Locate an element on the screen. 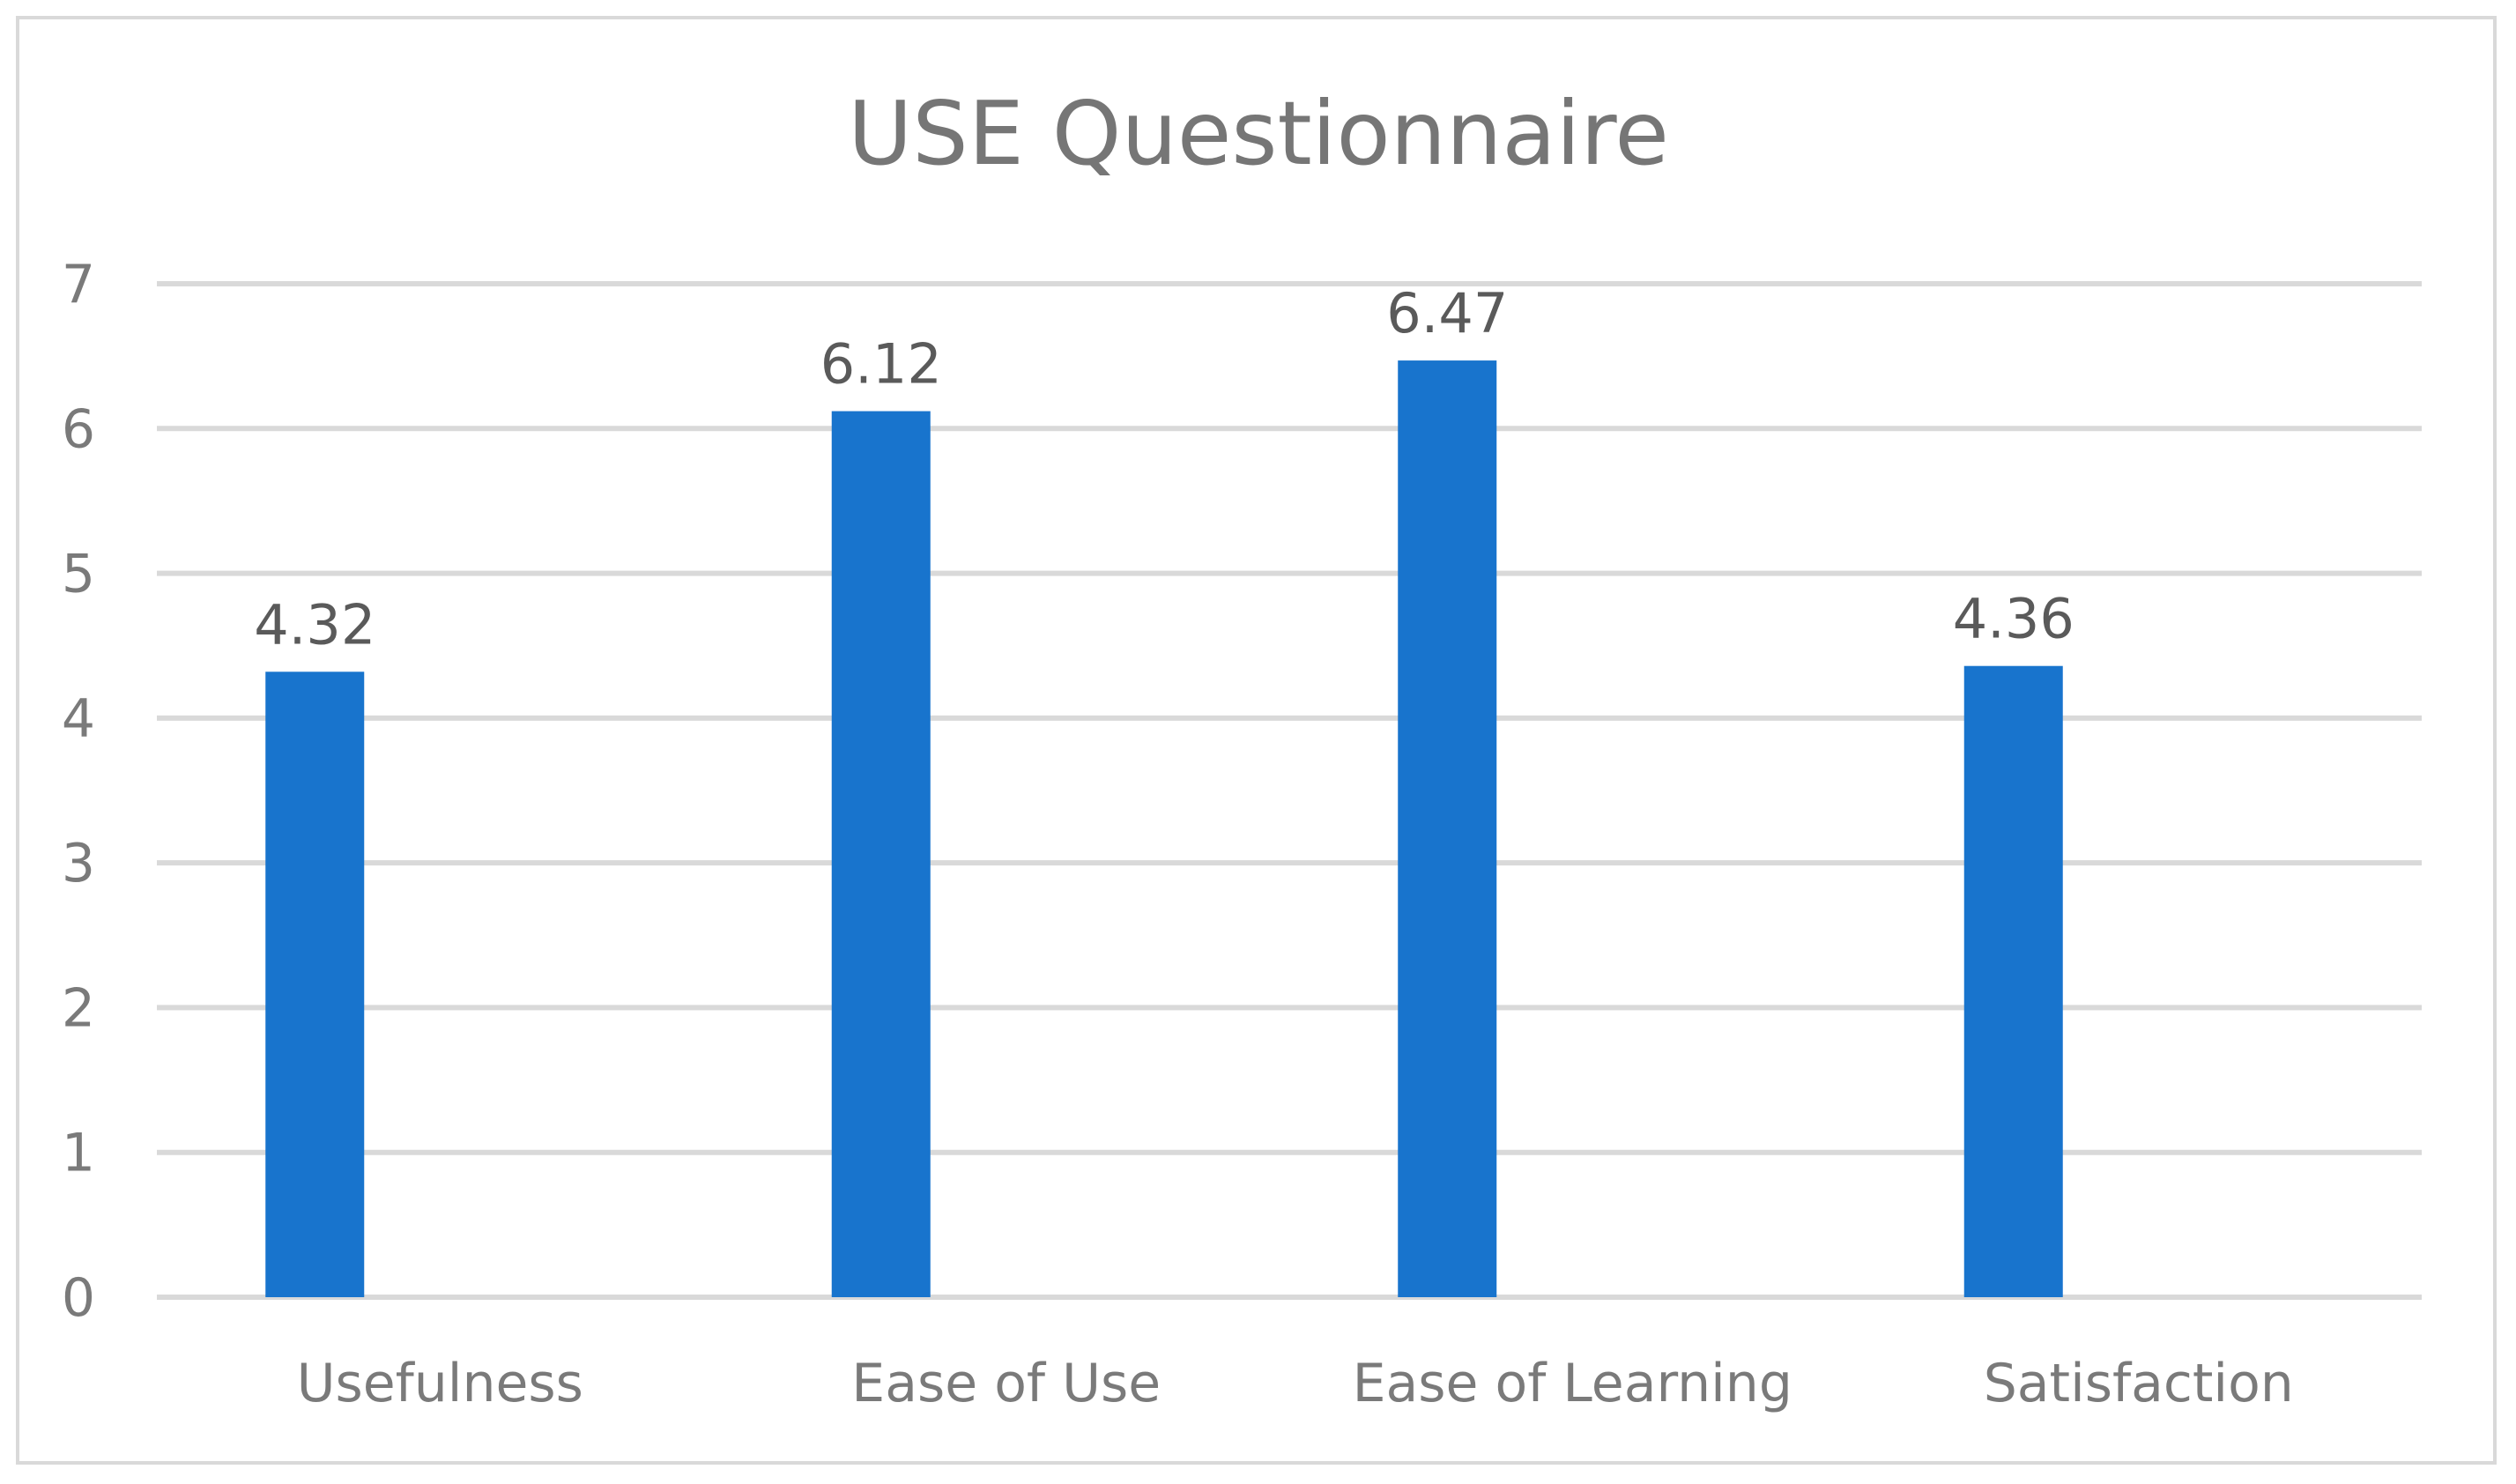 The height and width of the screenshot is (1484, 2516). data-label: 6.12 is located at coordinates (881, 364).